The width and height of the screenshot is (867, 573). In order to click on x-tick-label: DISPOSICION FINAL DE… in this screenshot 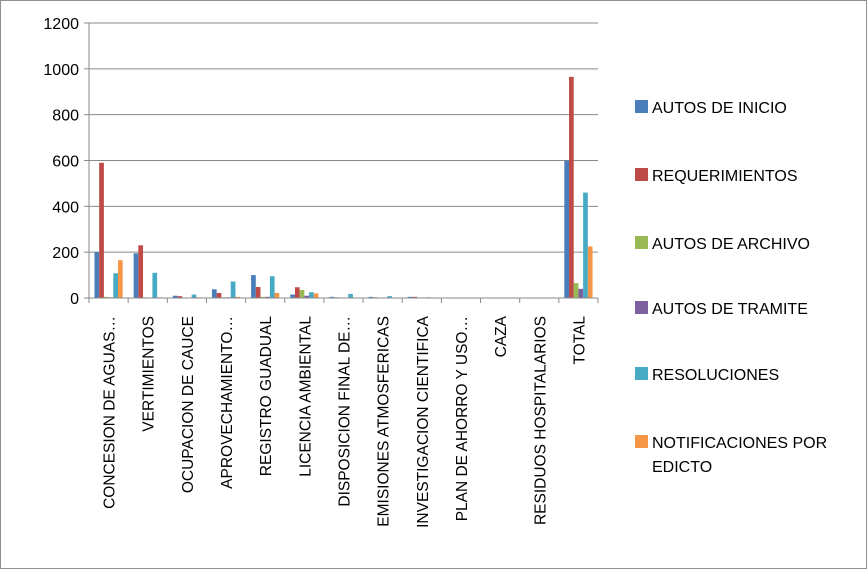, I will do `click(345, 411)`.